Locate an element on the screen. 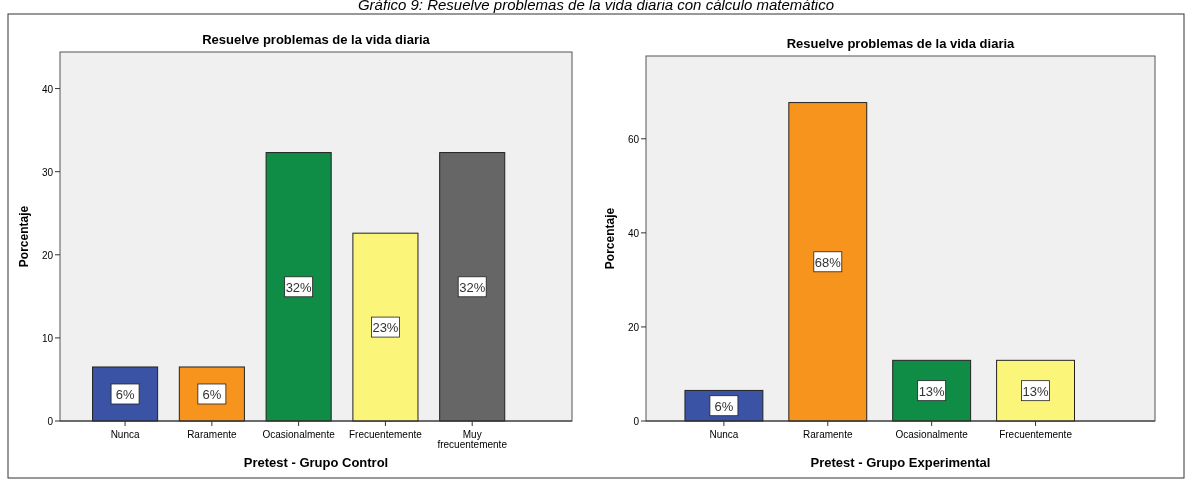 The width and height of the screenshot is (1192, 480). y-tick-label: 30 is located at coordinates (47, 172).